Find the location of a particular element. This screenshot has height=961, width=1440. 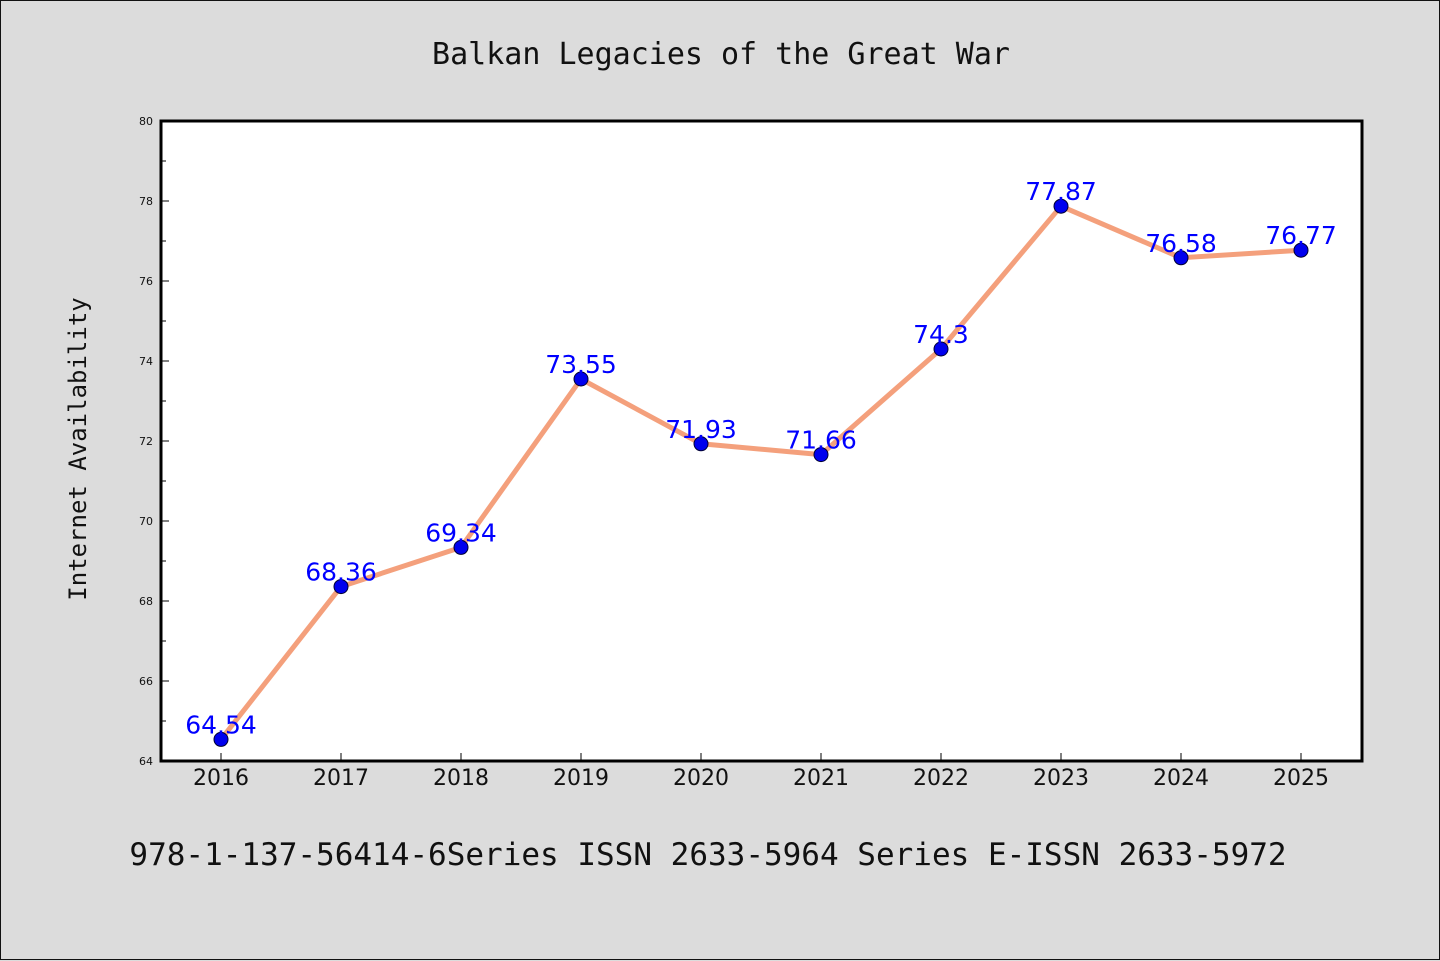

x-axis: 2016 2017 2018 2019 2020 2021 2022 2023 2024 2025 is located at coordinates (761, 772).